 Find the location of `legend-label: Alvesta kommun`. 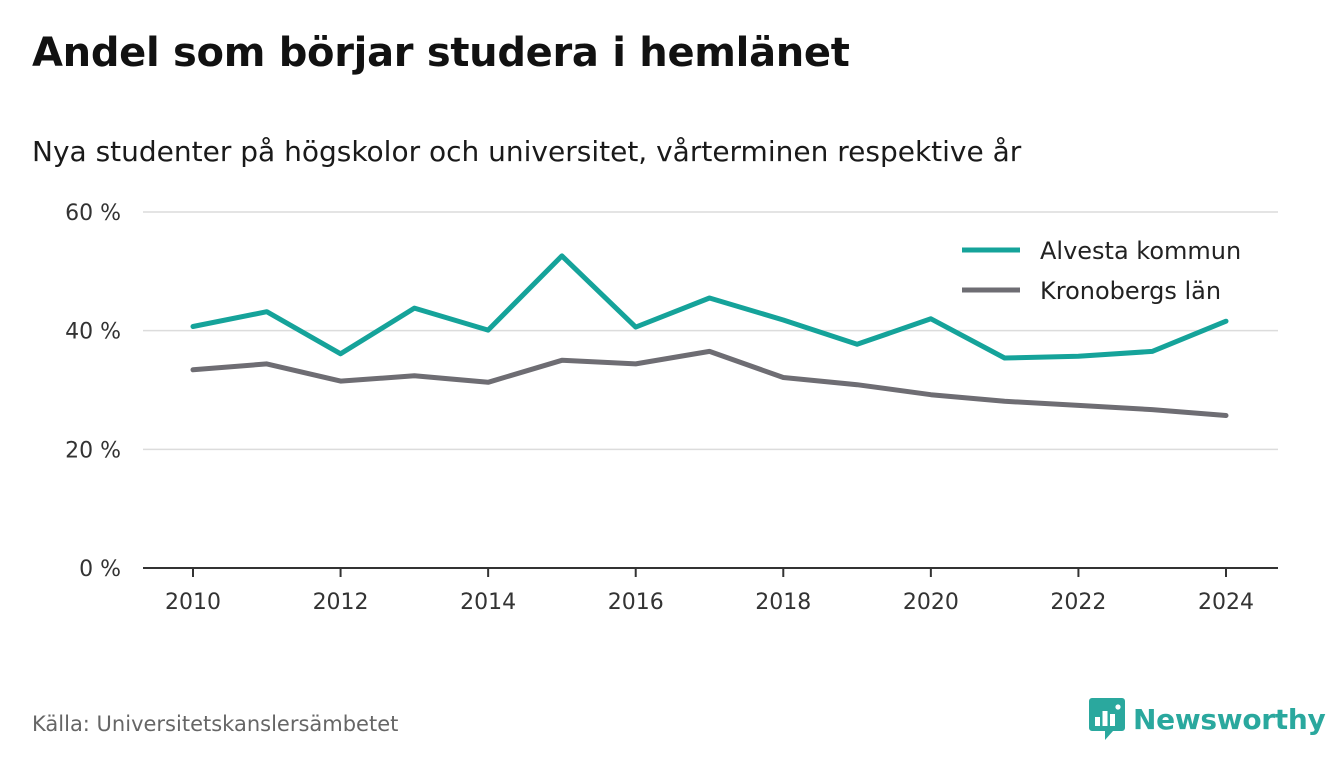

legend-label: Alvesta kommun is located at coordinates (1140, 251).